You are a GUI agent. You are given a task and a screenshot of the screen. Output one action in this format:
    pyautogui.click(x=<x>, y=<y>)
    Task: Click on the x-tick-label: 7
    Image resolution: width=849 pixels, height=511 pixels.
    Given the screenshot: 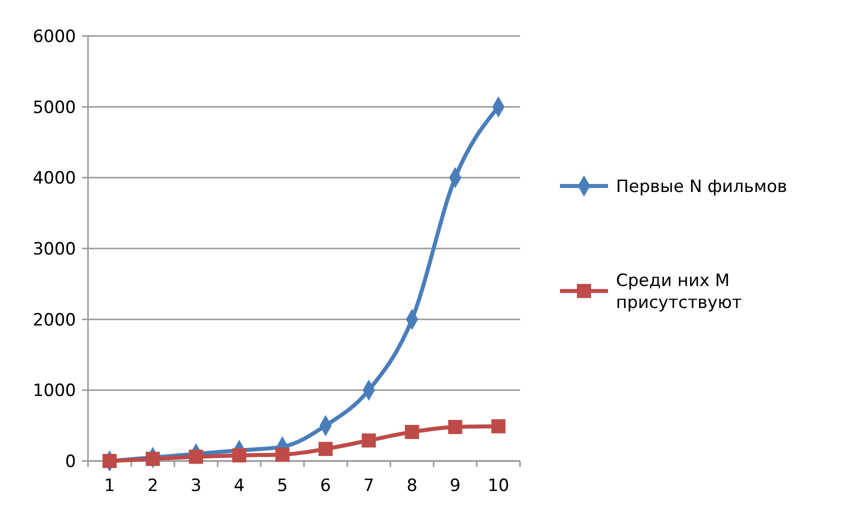 What is the action you would take?
    pyautogui.click(x=368, y=486)
    